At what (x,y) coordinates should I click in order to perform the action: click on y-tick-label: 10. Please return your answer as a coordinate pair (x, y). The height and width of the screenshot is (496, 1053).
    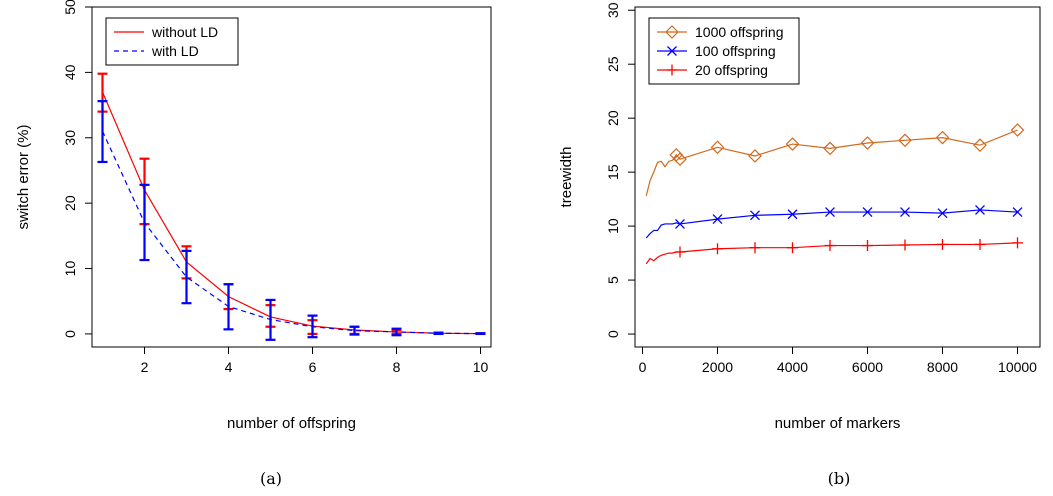
    Looking at the image, I should click on (70, 269).